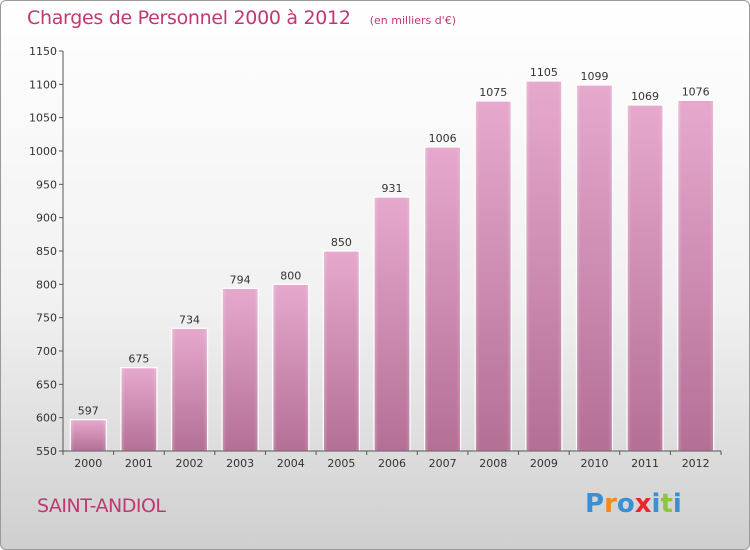 This screenshot has width=750, height=550. Describe the element at coordinates (101, 506) in the screenshot. I see `commune-name: SAINT-ANDIOL` at that location.